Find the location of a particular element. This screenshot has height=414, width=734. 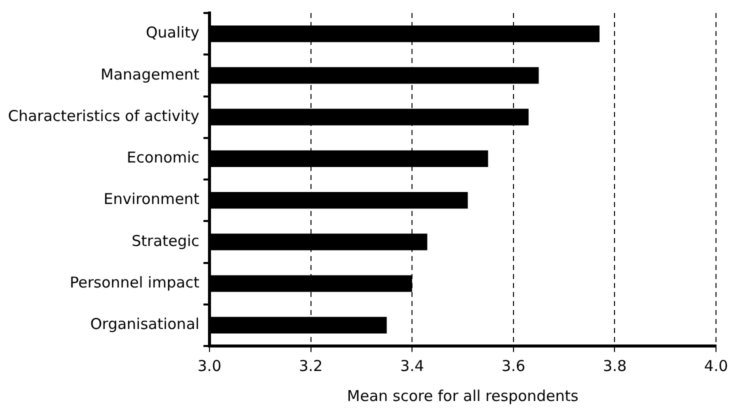

y-tick-label: Quality is located at coordinates (173, 33).